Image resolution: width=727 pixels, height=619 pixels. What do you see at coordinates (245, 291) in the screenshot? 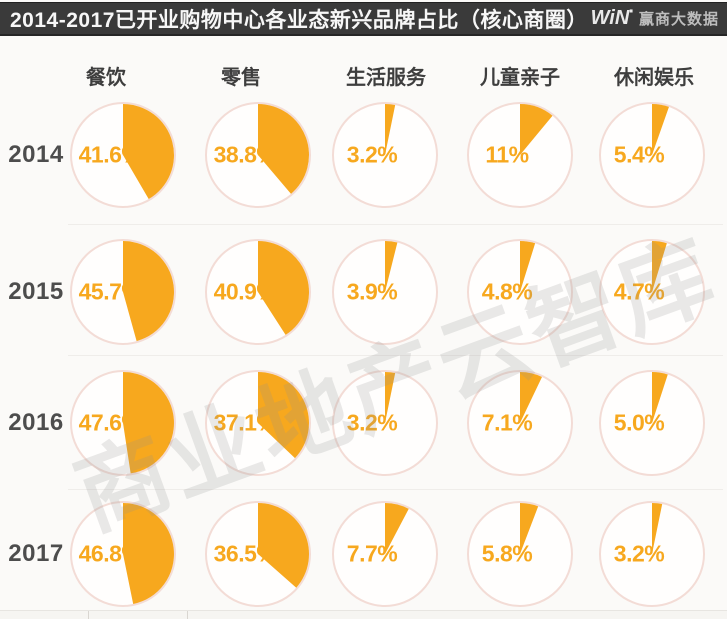
I see `percent-label-2015-零售: 40.9%` at bounding box center [245, 291].